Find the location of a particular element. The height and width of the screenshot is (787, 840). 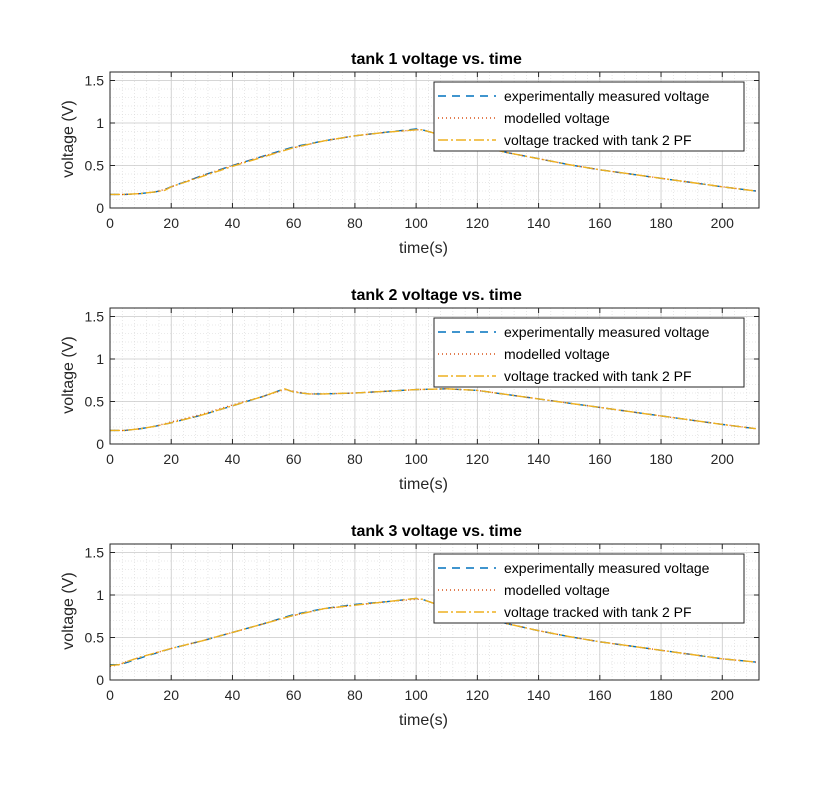

chart-title: tank 2 voltage vs. time is located at coordinates (436, 295).